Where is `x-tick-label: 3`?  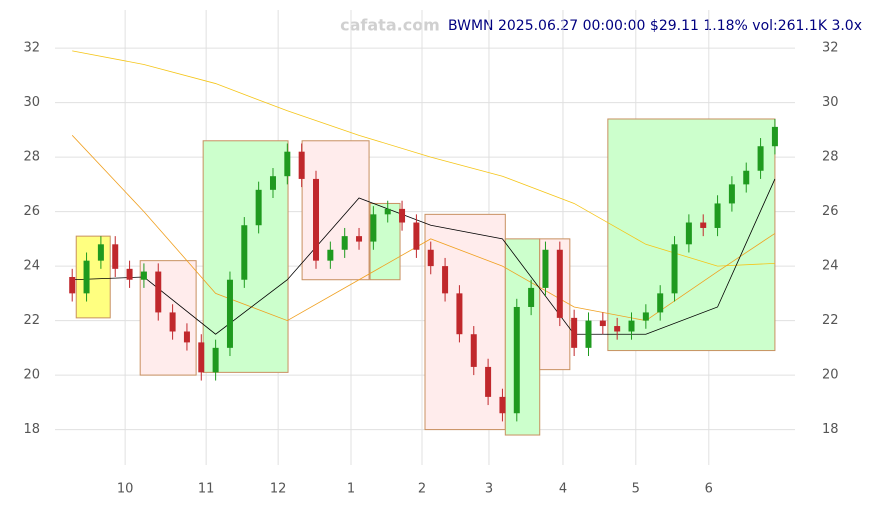 x-tick-label: 3 is located at coordinates (489, 489).